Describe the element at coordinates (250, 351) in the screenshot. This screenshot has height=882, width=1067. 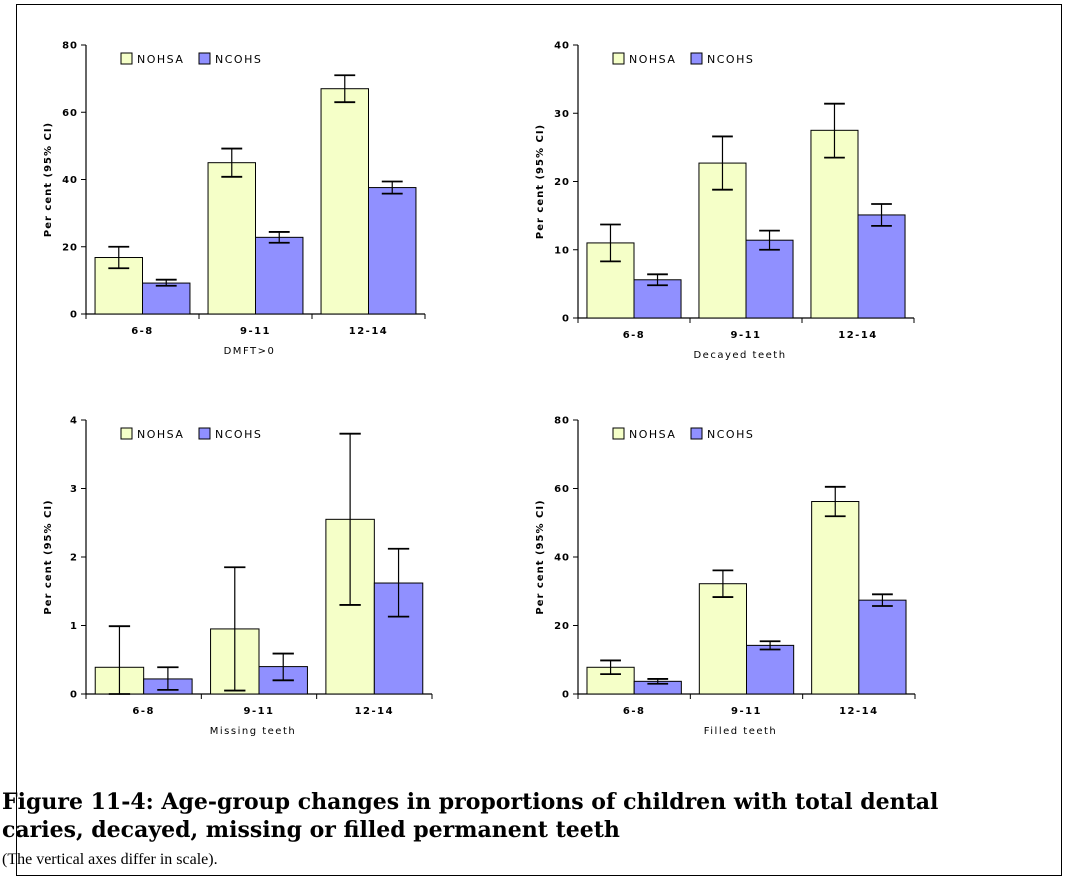
I see `x-axis-title: DMFT>0` at that location.